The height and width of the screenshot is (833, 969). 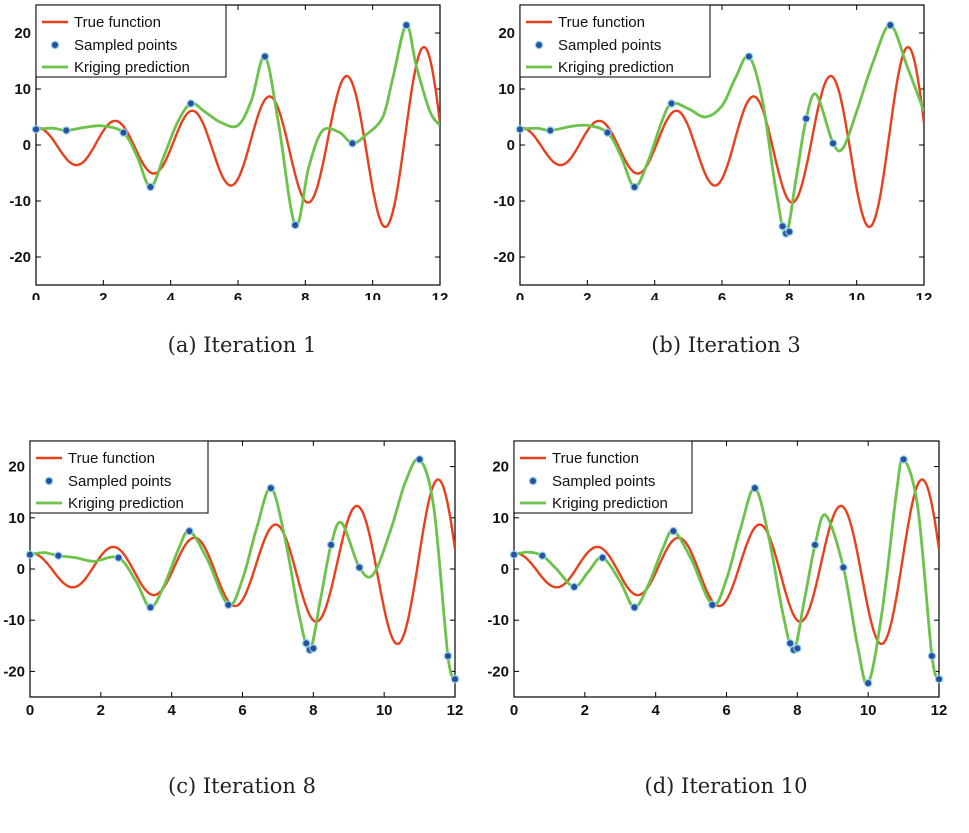 What do you see at coordinates (242, 345) in the screenshot?
I see `caption-iteration-1: (a) Iteration 1` at bounding box center [242, 345].